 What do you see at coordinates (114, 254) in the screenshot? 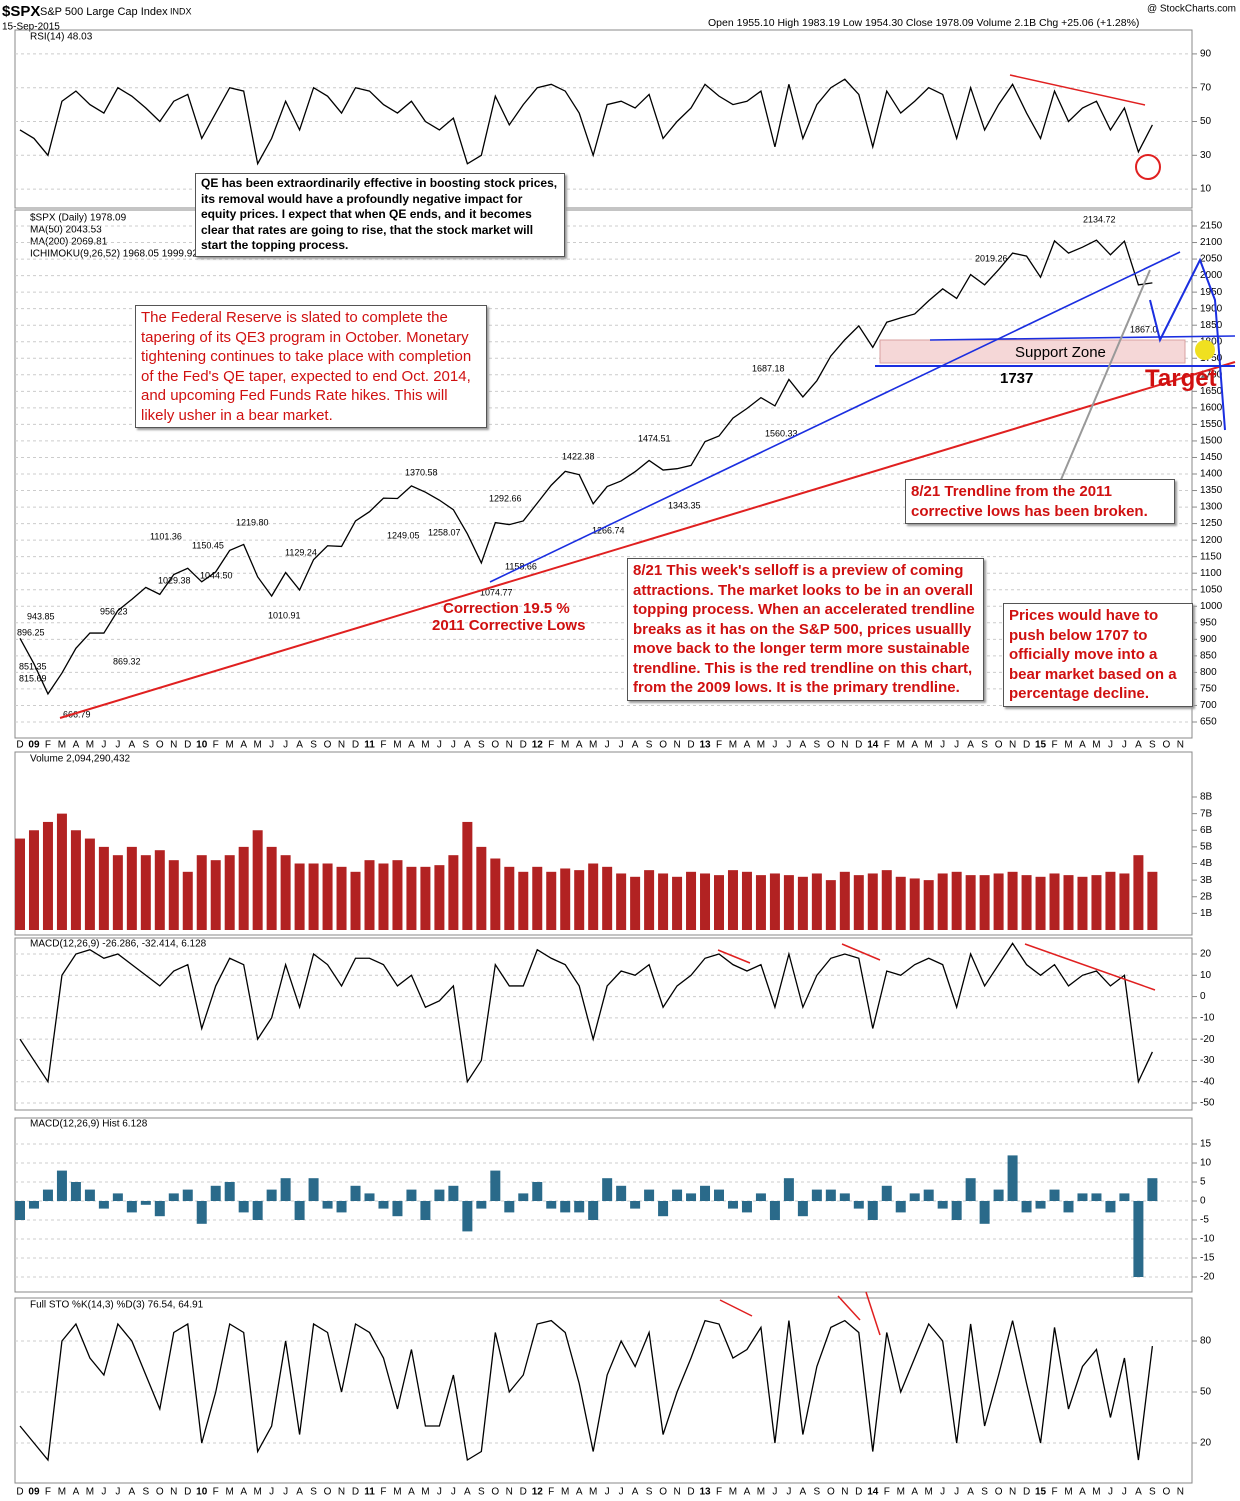
I see `legend-entry: ICHIMOKU(9,26,52) 1968.05 1999.92` at bounding box center [114, 254].